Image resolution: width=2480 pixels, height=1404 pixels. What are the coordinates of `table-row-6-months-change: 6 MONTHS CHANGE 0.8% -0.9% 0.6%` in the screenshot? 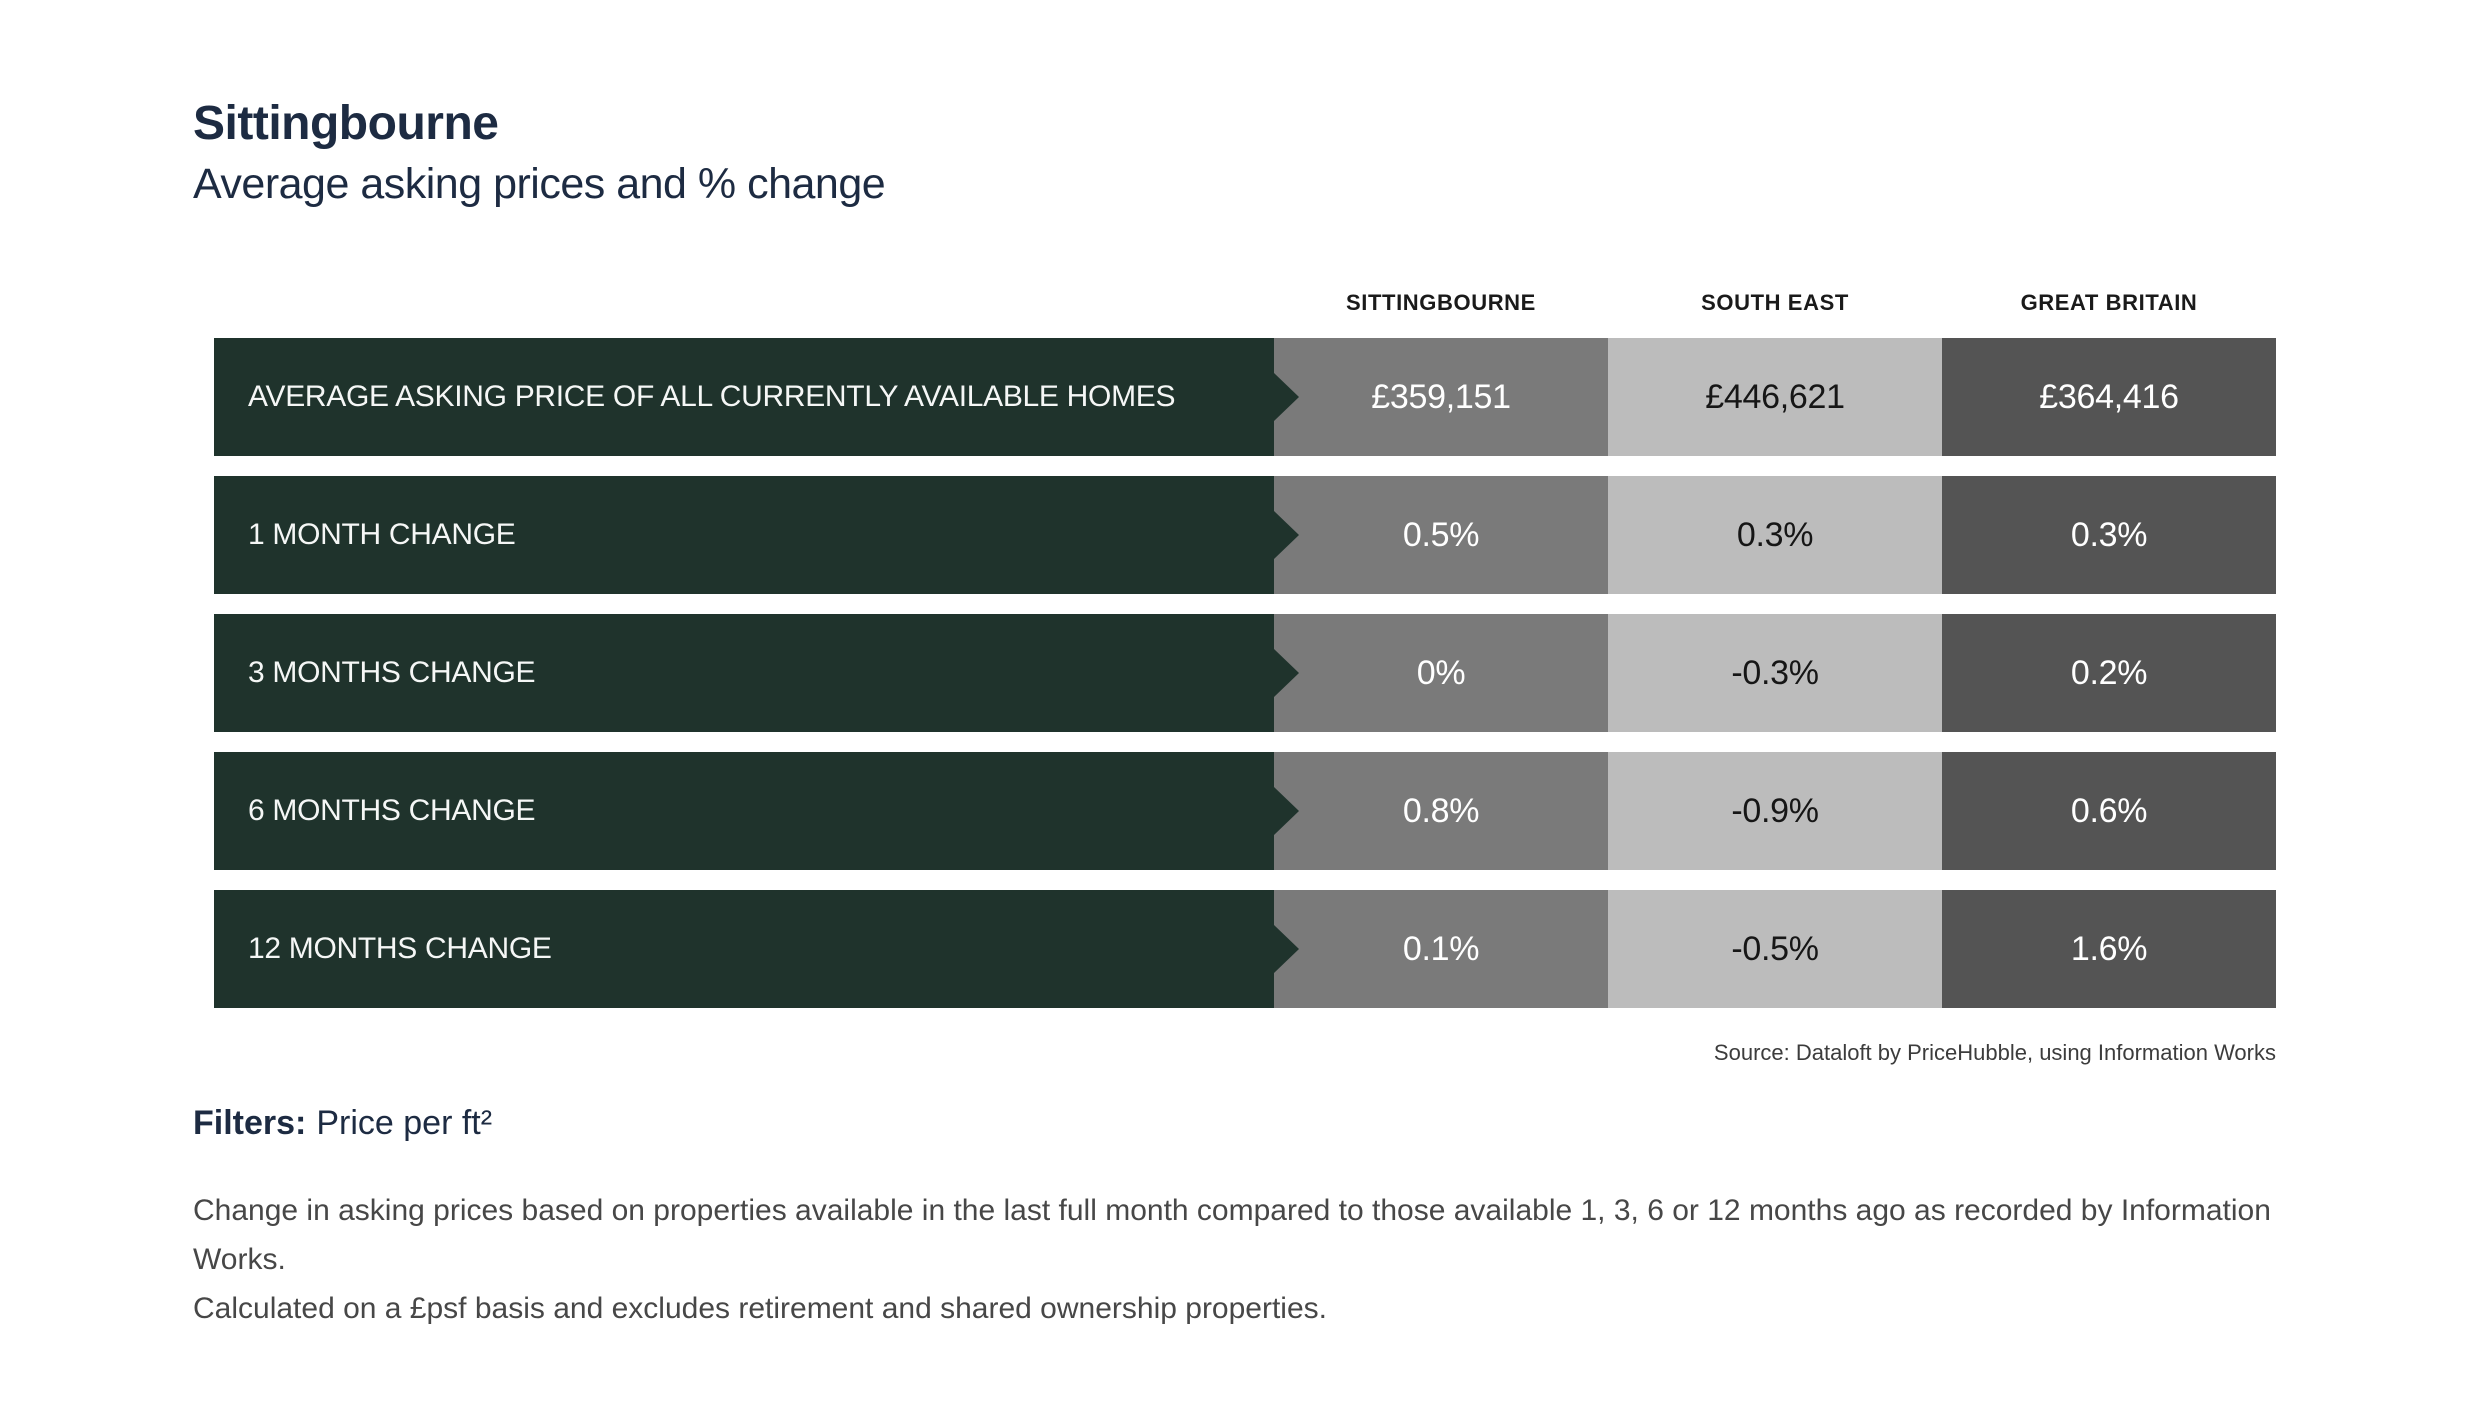 It's located at (1245, 811).